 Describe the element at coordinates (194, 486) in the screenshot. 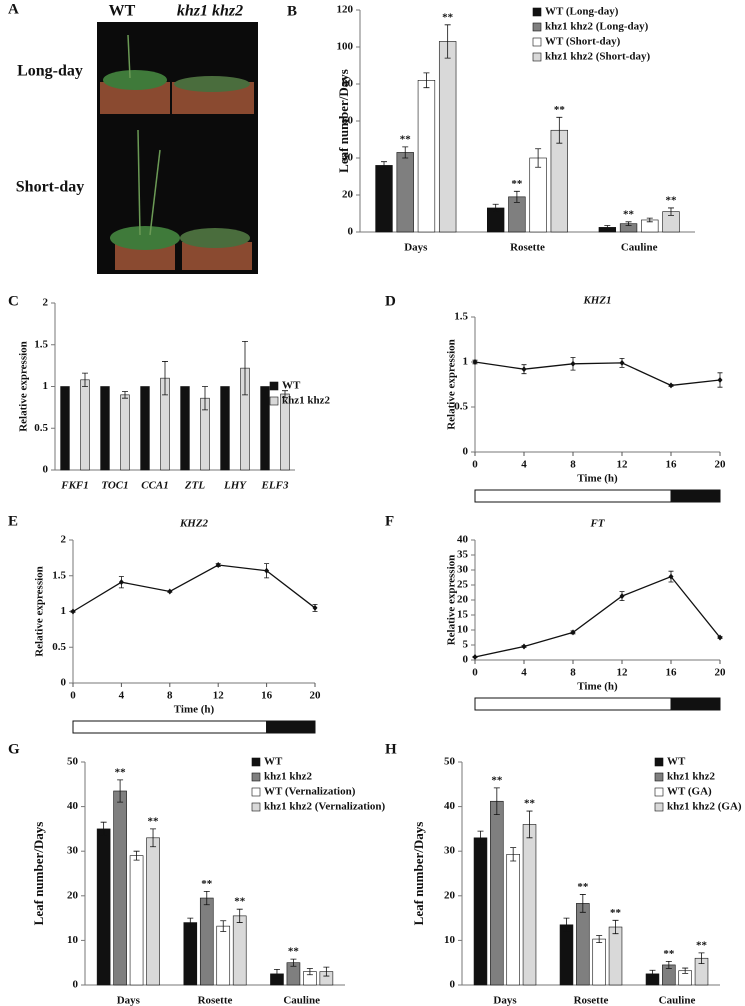

I see `x-tick-label: ZTL` at that location.